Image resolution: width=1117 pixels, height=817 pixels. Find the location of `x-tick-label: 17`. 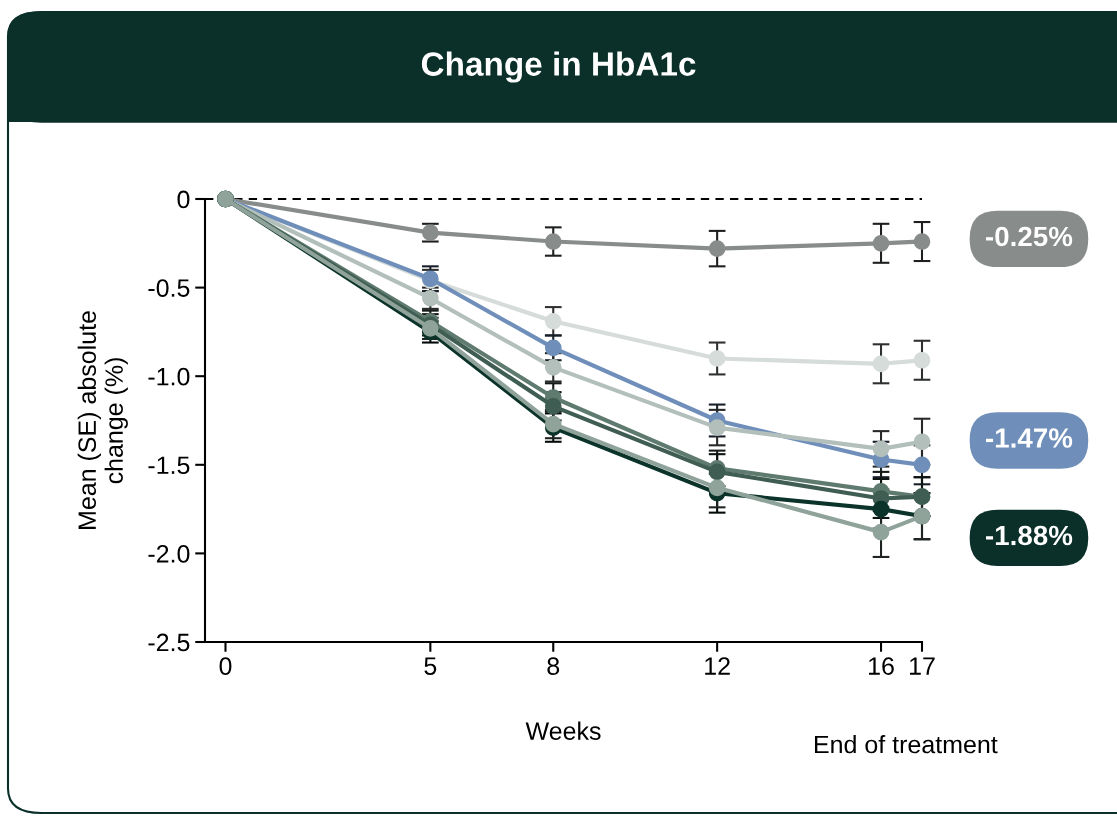

x-tick-label: 17 is located at coordinates (922, 666).